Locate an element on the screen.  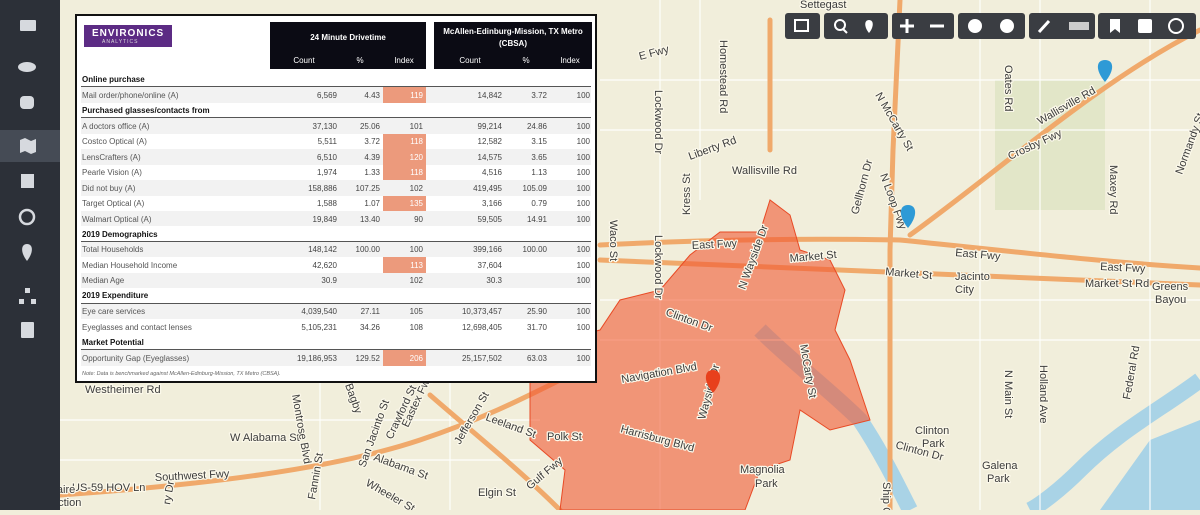
history-tools is located at coordinates (991, 26).